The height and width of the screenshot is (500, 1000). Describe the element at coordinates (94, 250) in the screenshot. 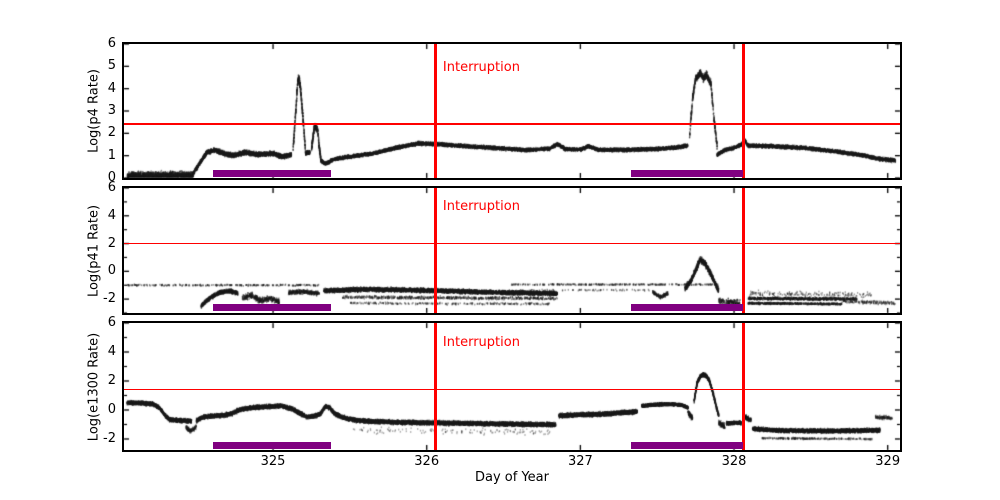

I see `y-axis-label: Log(p41 Rate)` at that location.